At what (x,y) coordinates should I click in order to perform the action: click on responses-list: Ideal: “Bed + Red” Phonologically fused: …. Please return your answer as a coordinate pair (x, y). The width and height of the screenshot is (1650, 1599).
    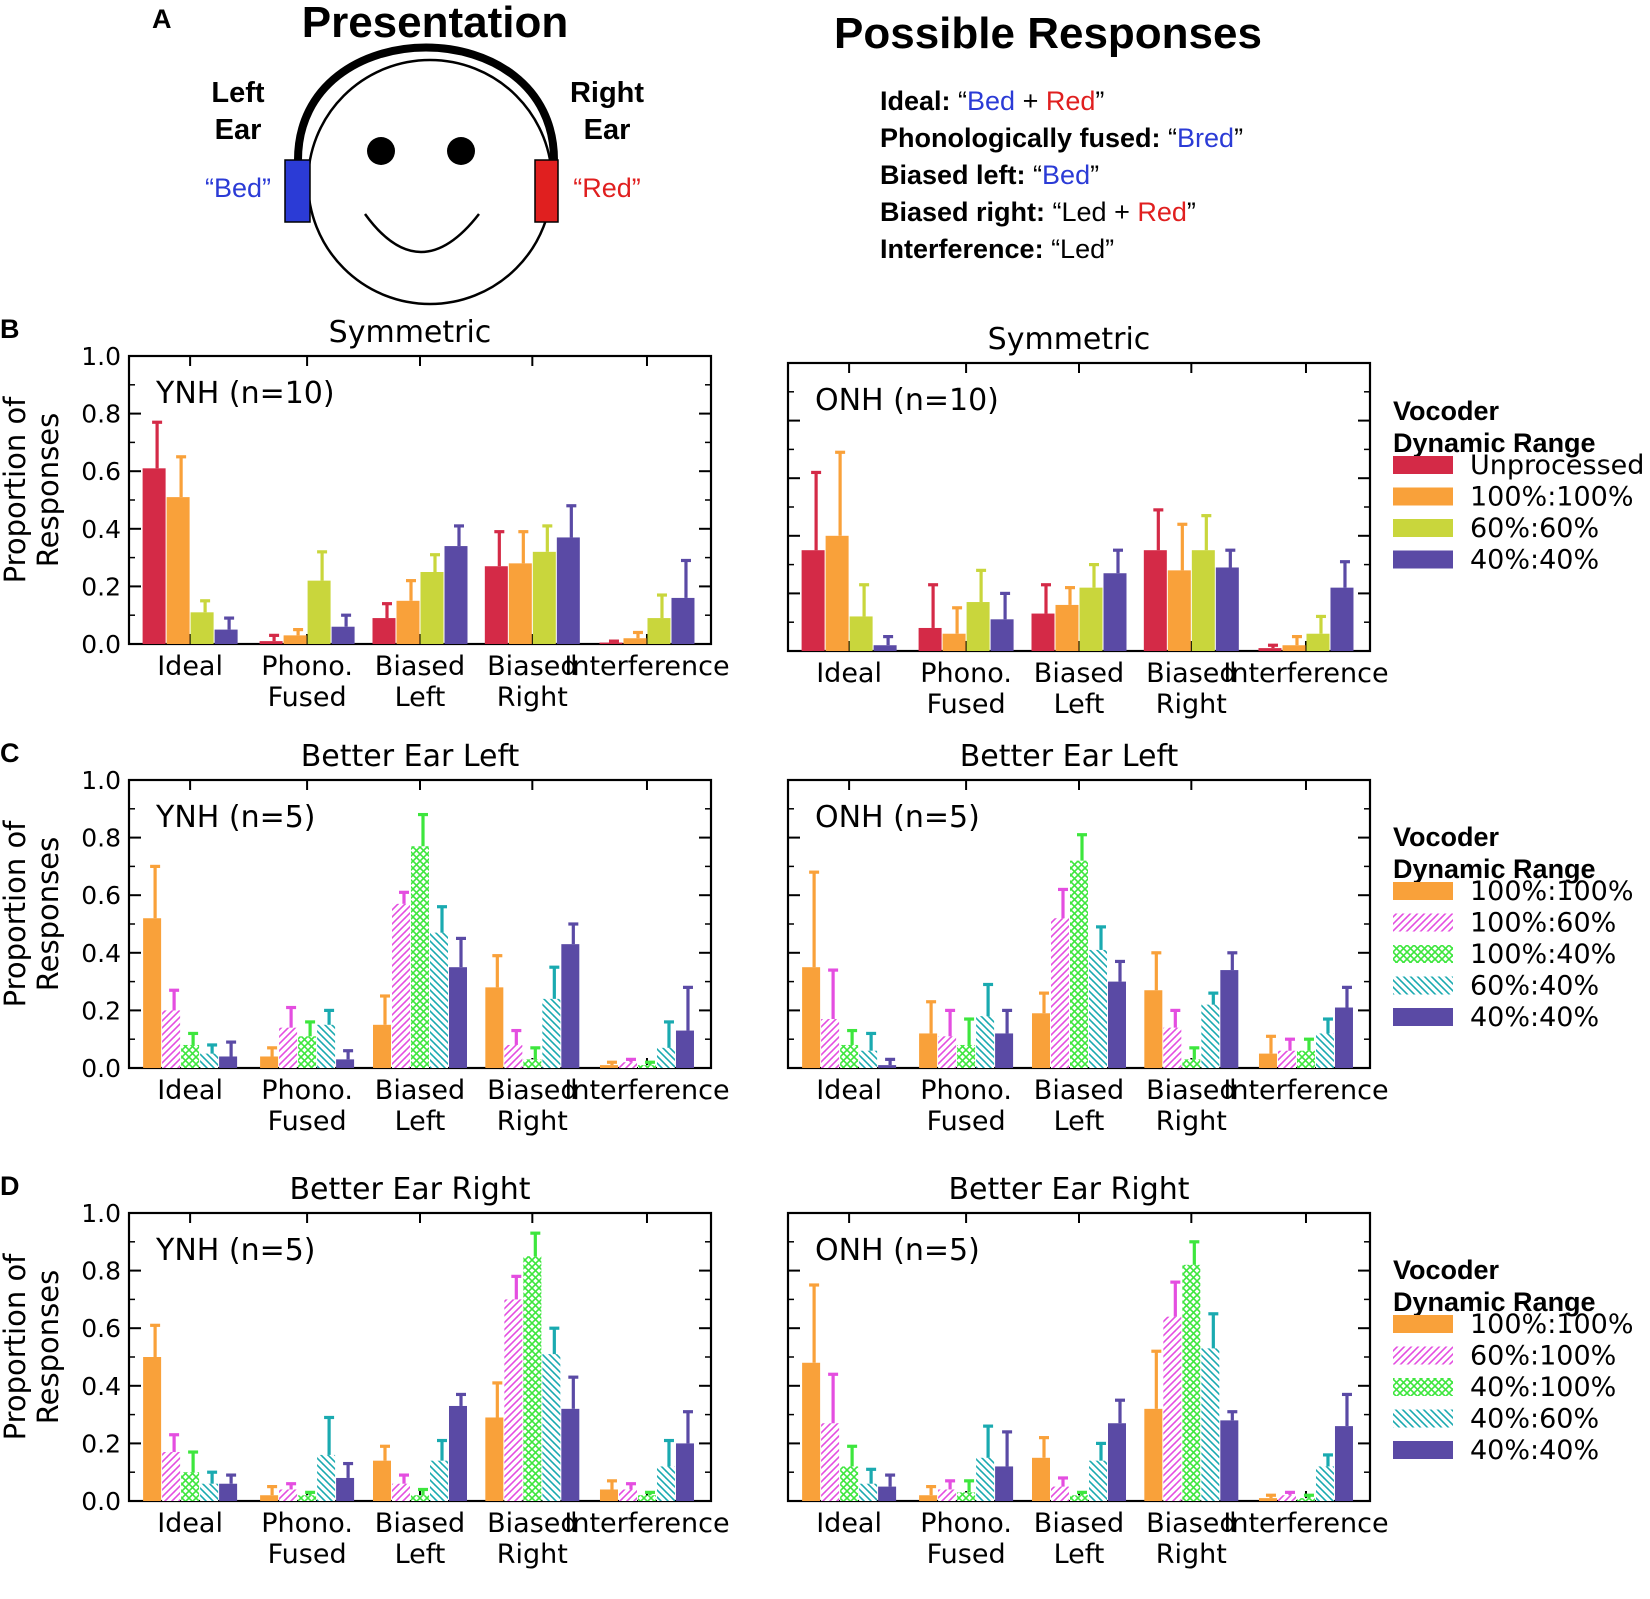
    Looking at the image, I should click on (1061, 175).